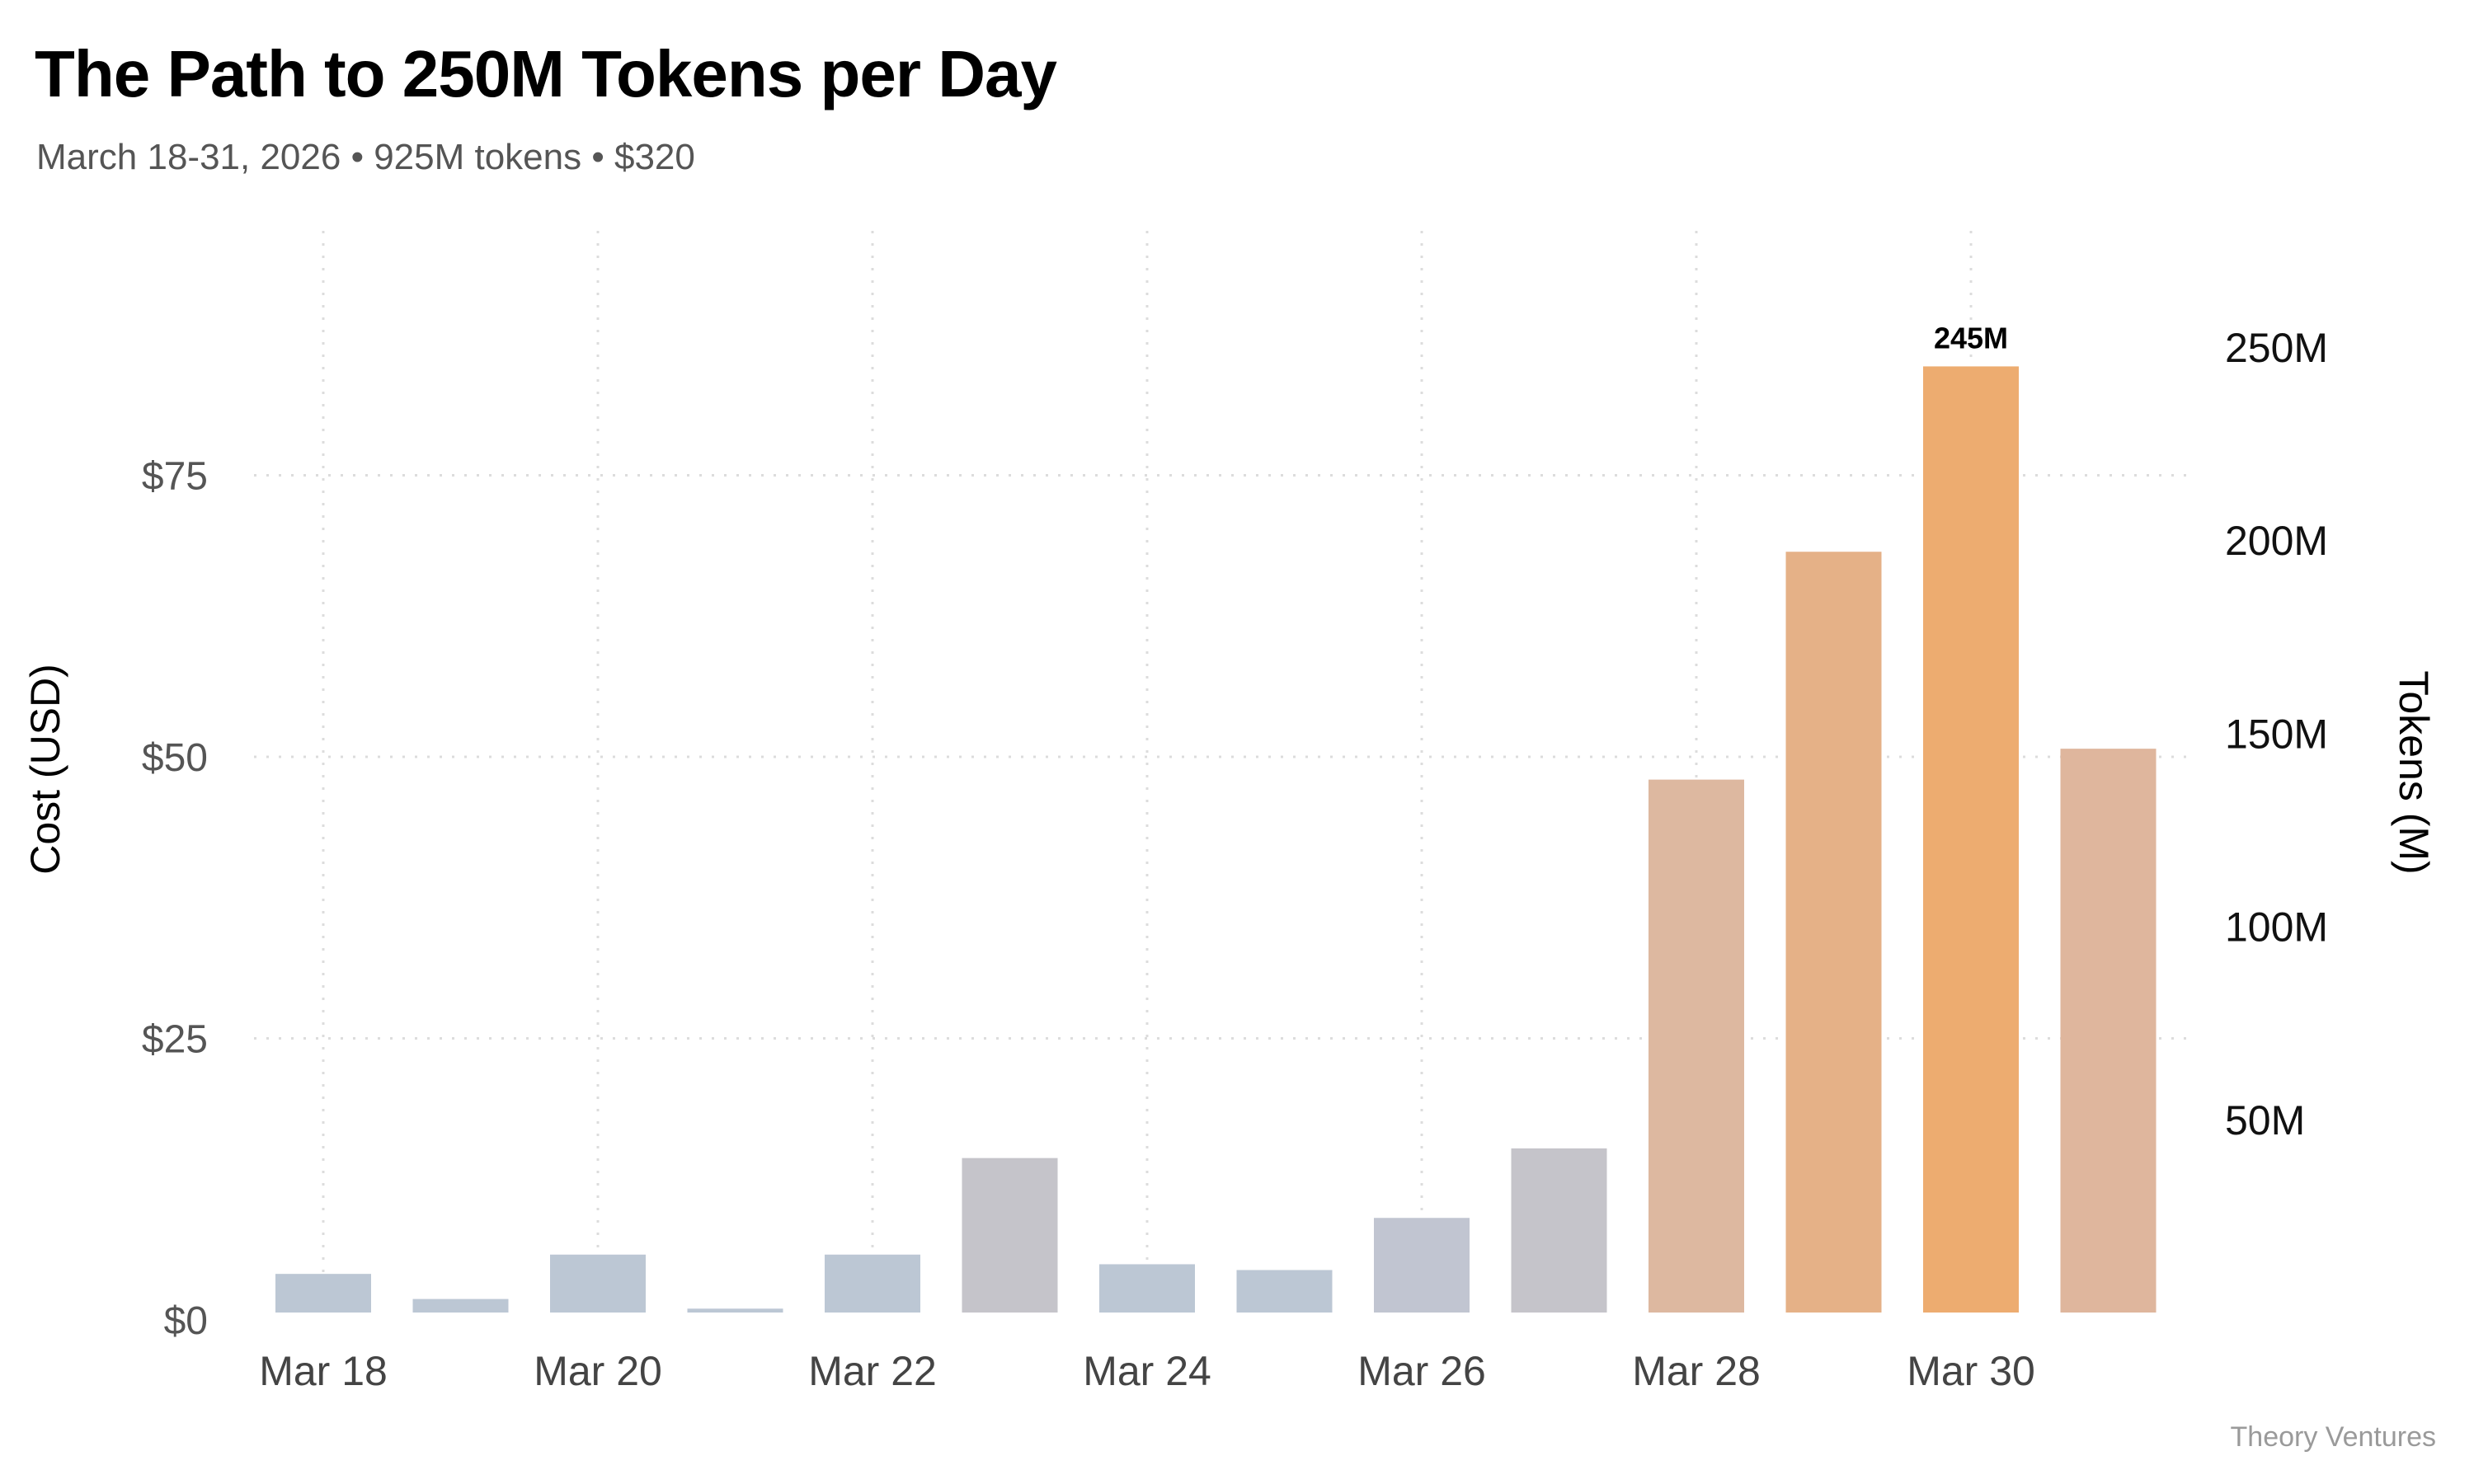 This screenshot has height=1484, width=2474. I want to click on y-right-tick-label: 50M, so click(2265, 1120).